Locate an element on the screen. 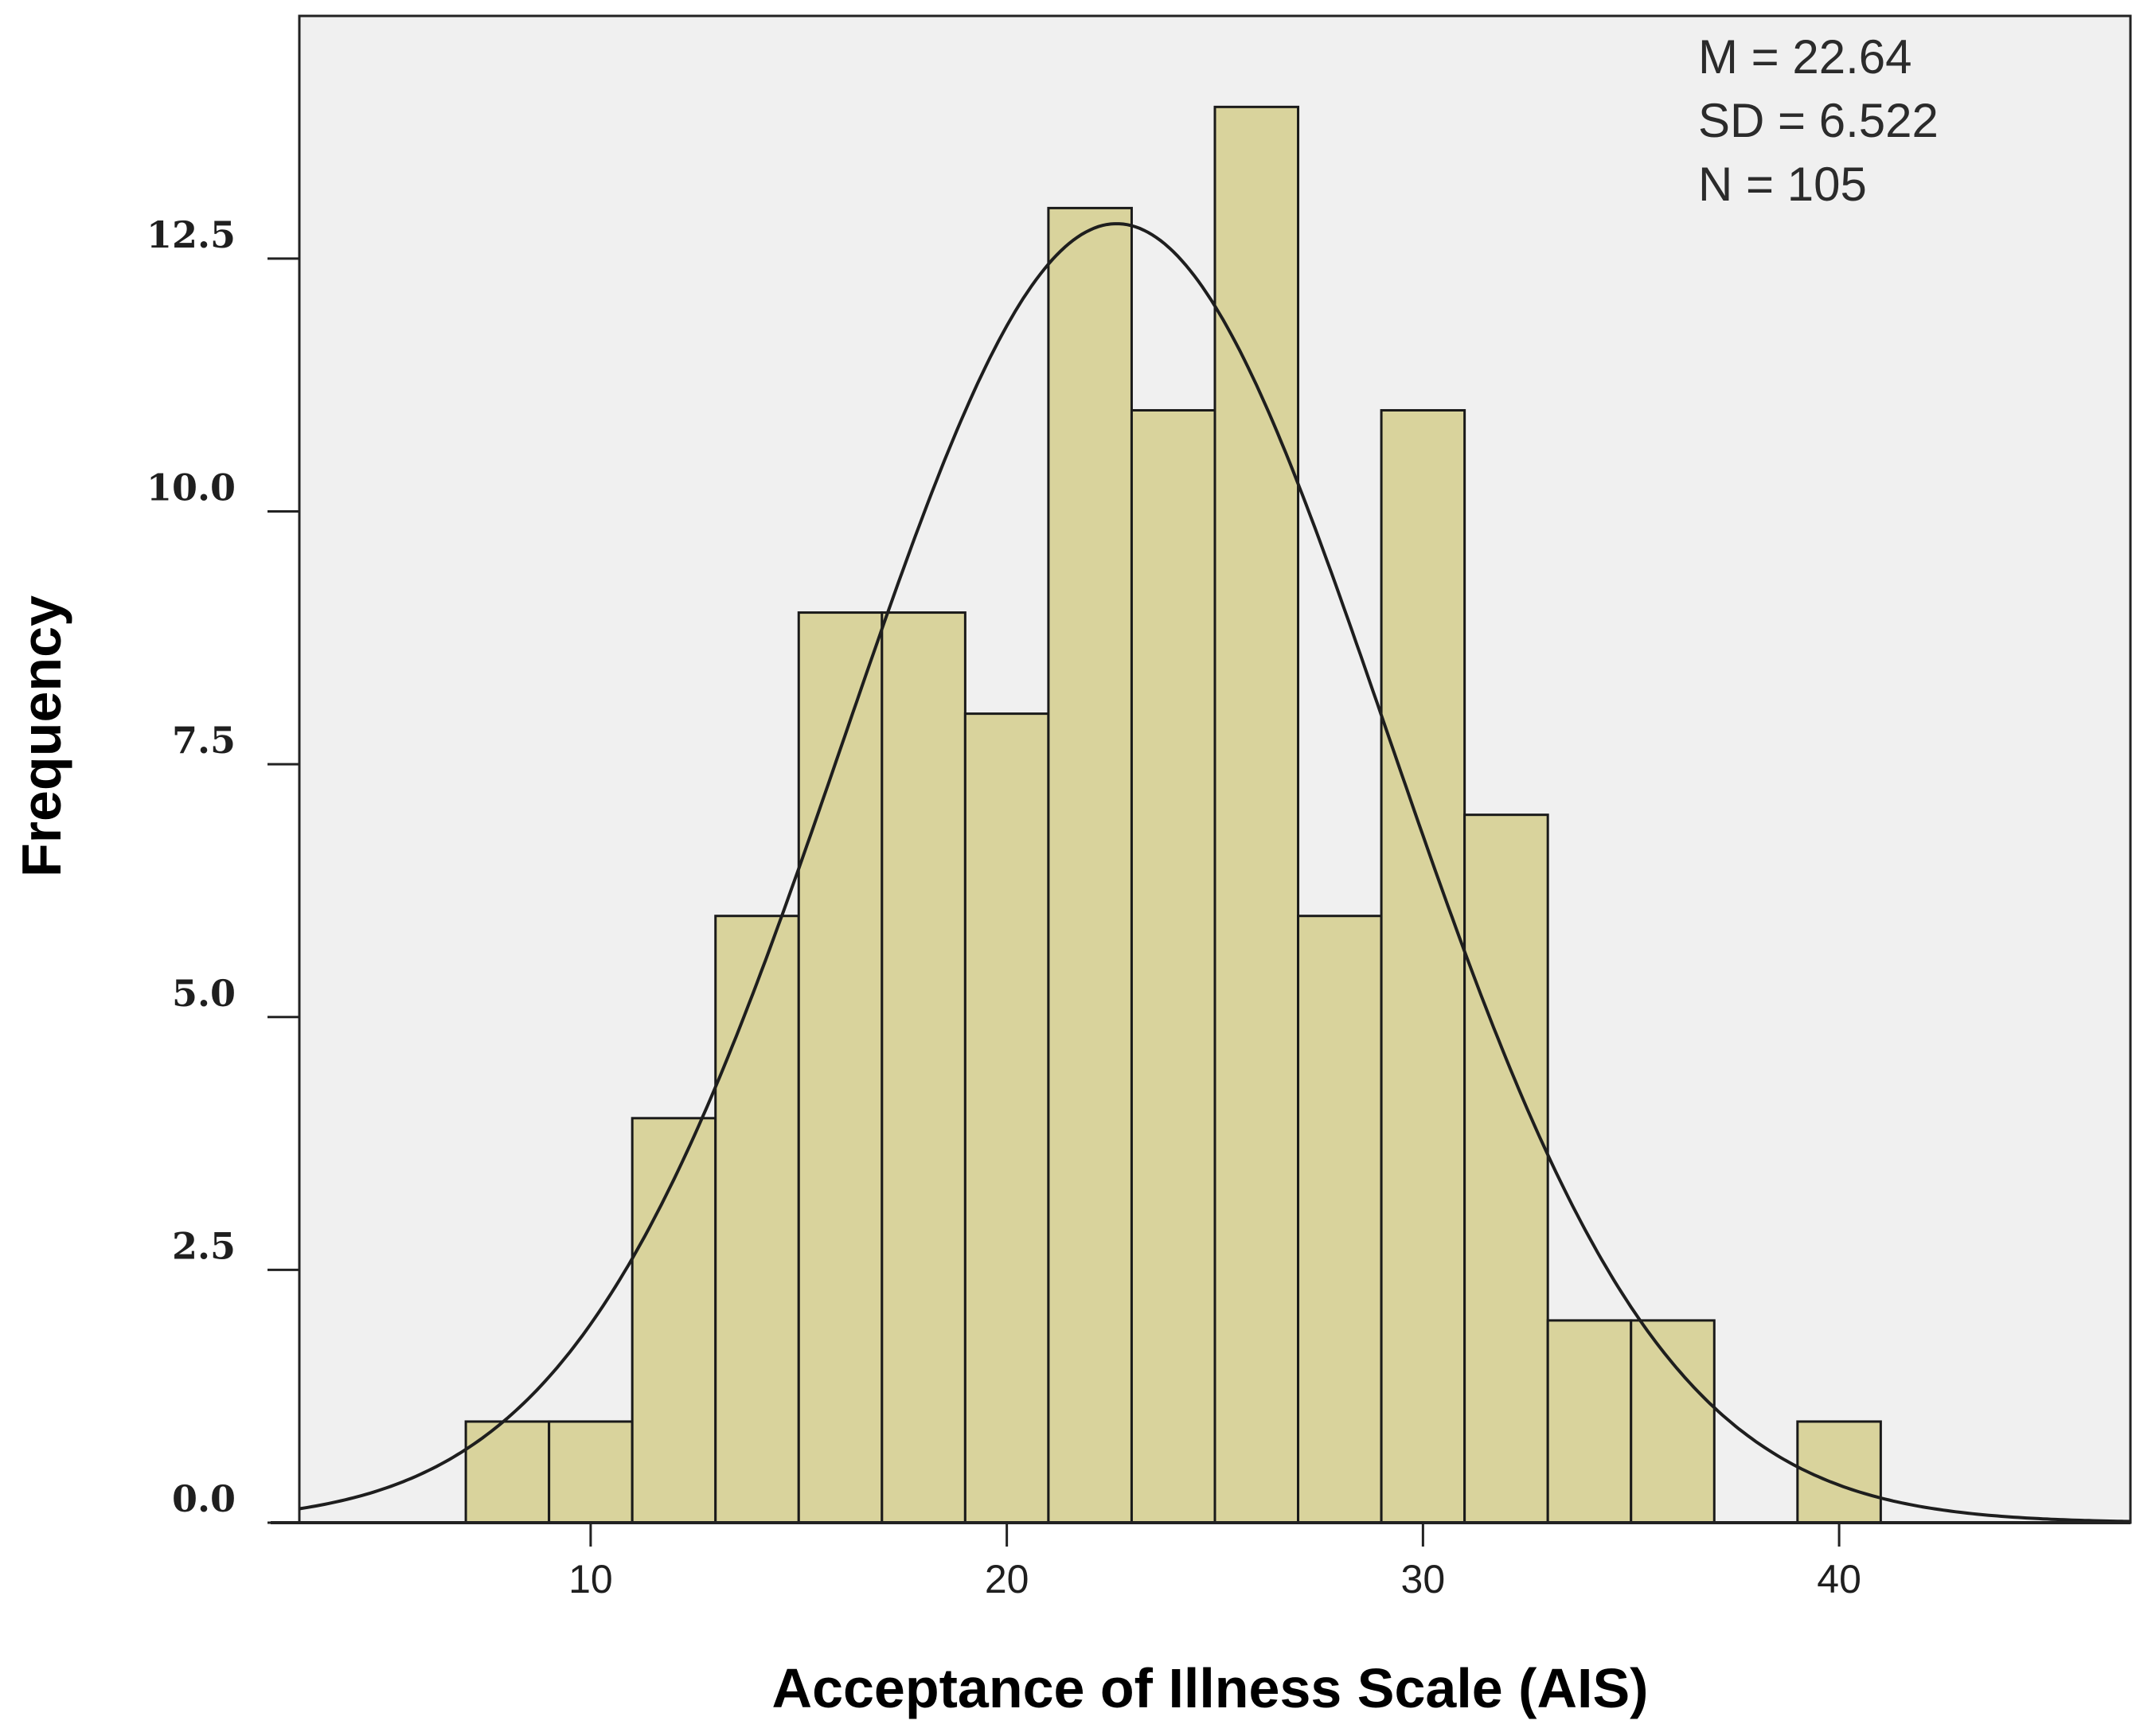  stat-sd: SD = 6.522 is located at coordinates (1818, 120).